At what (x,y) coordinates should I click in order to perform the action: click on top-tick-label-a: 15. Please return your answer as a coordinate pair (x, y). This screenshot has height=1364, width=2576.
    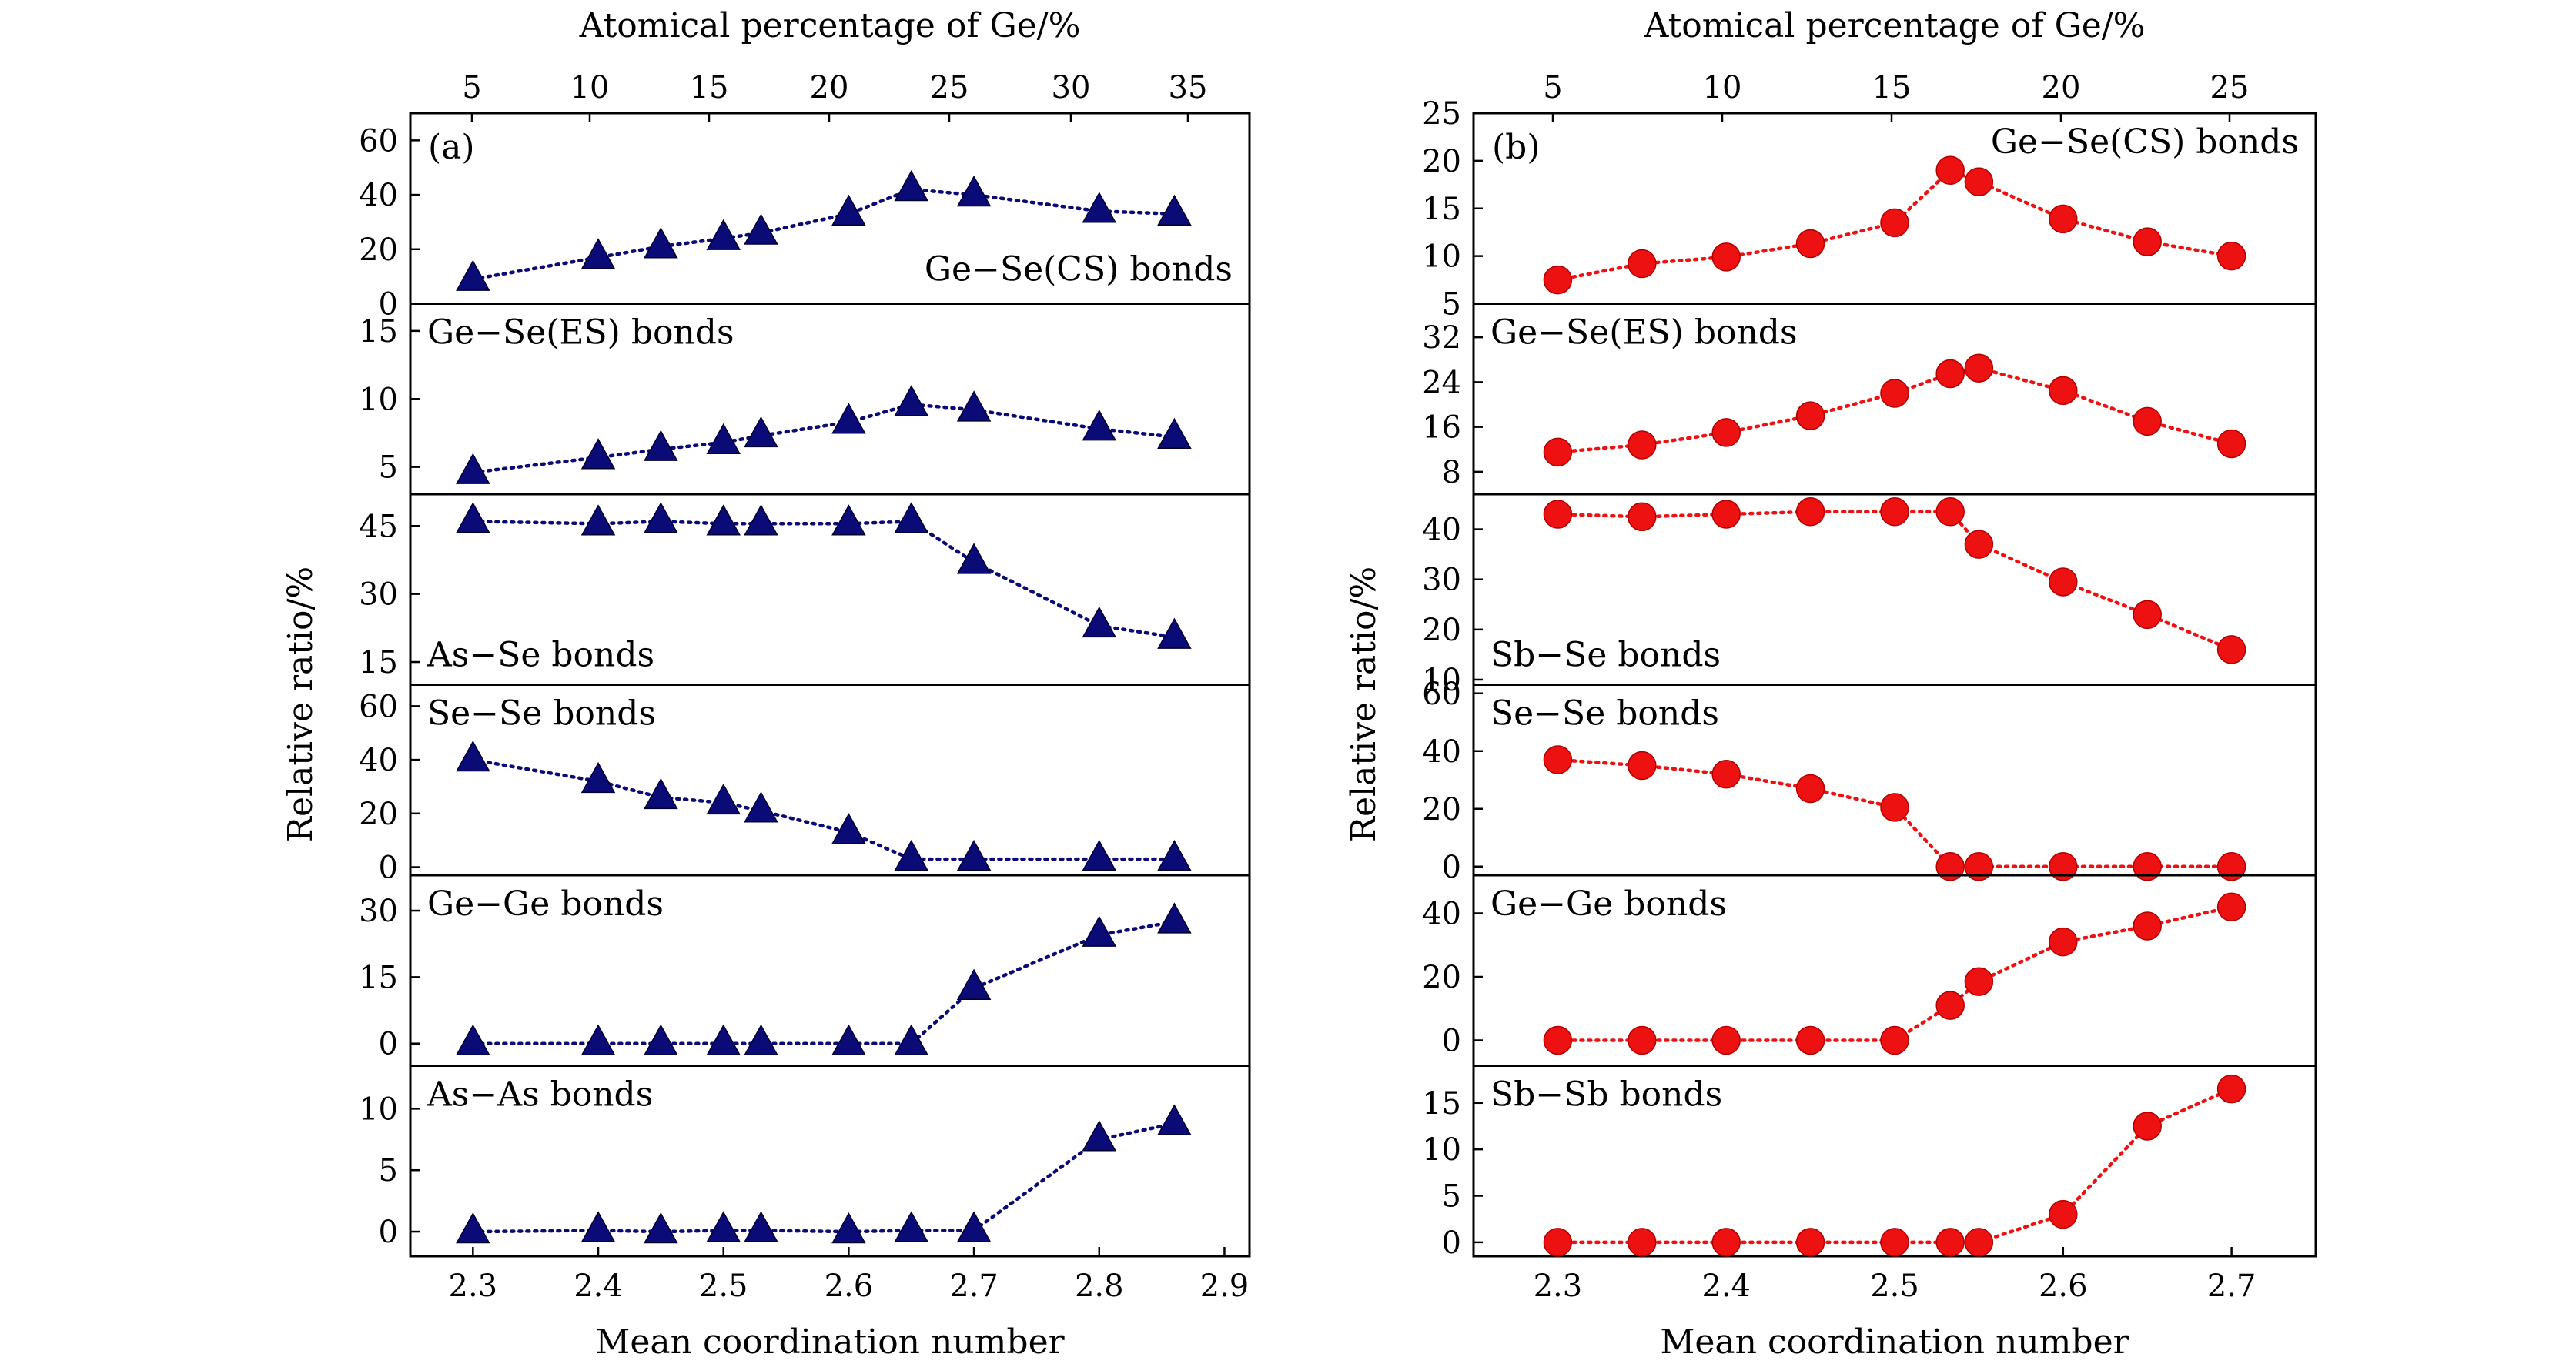
    Looking at the image, I should click on (709, 87).